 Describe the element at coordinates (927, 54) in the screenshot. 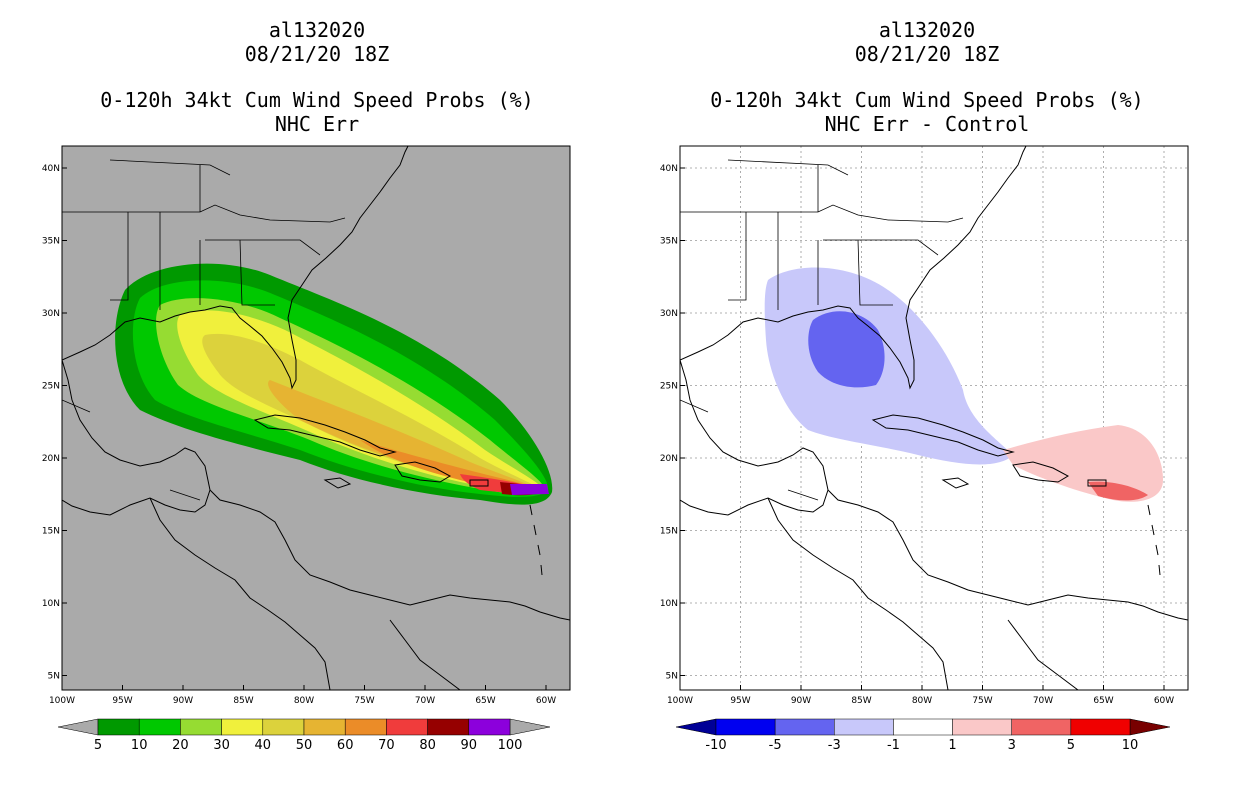

I see `right-date: 08/21/20 18Z` at that location.